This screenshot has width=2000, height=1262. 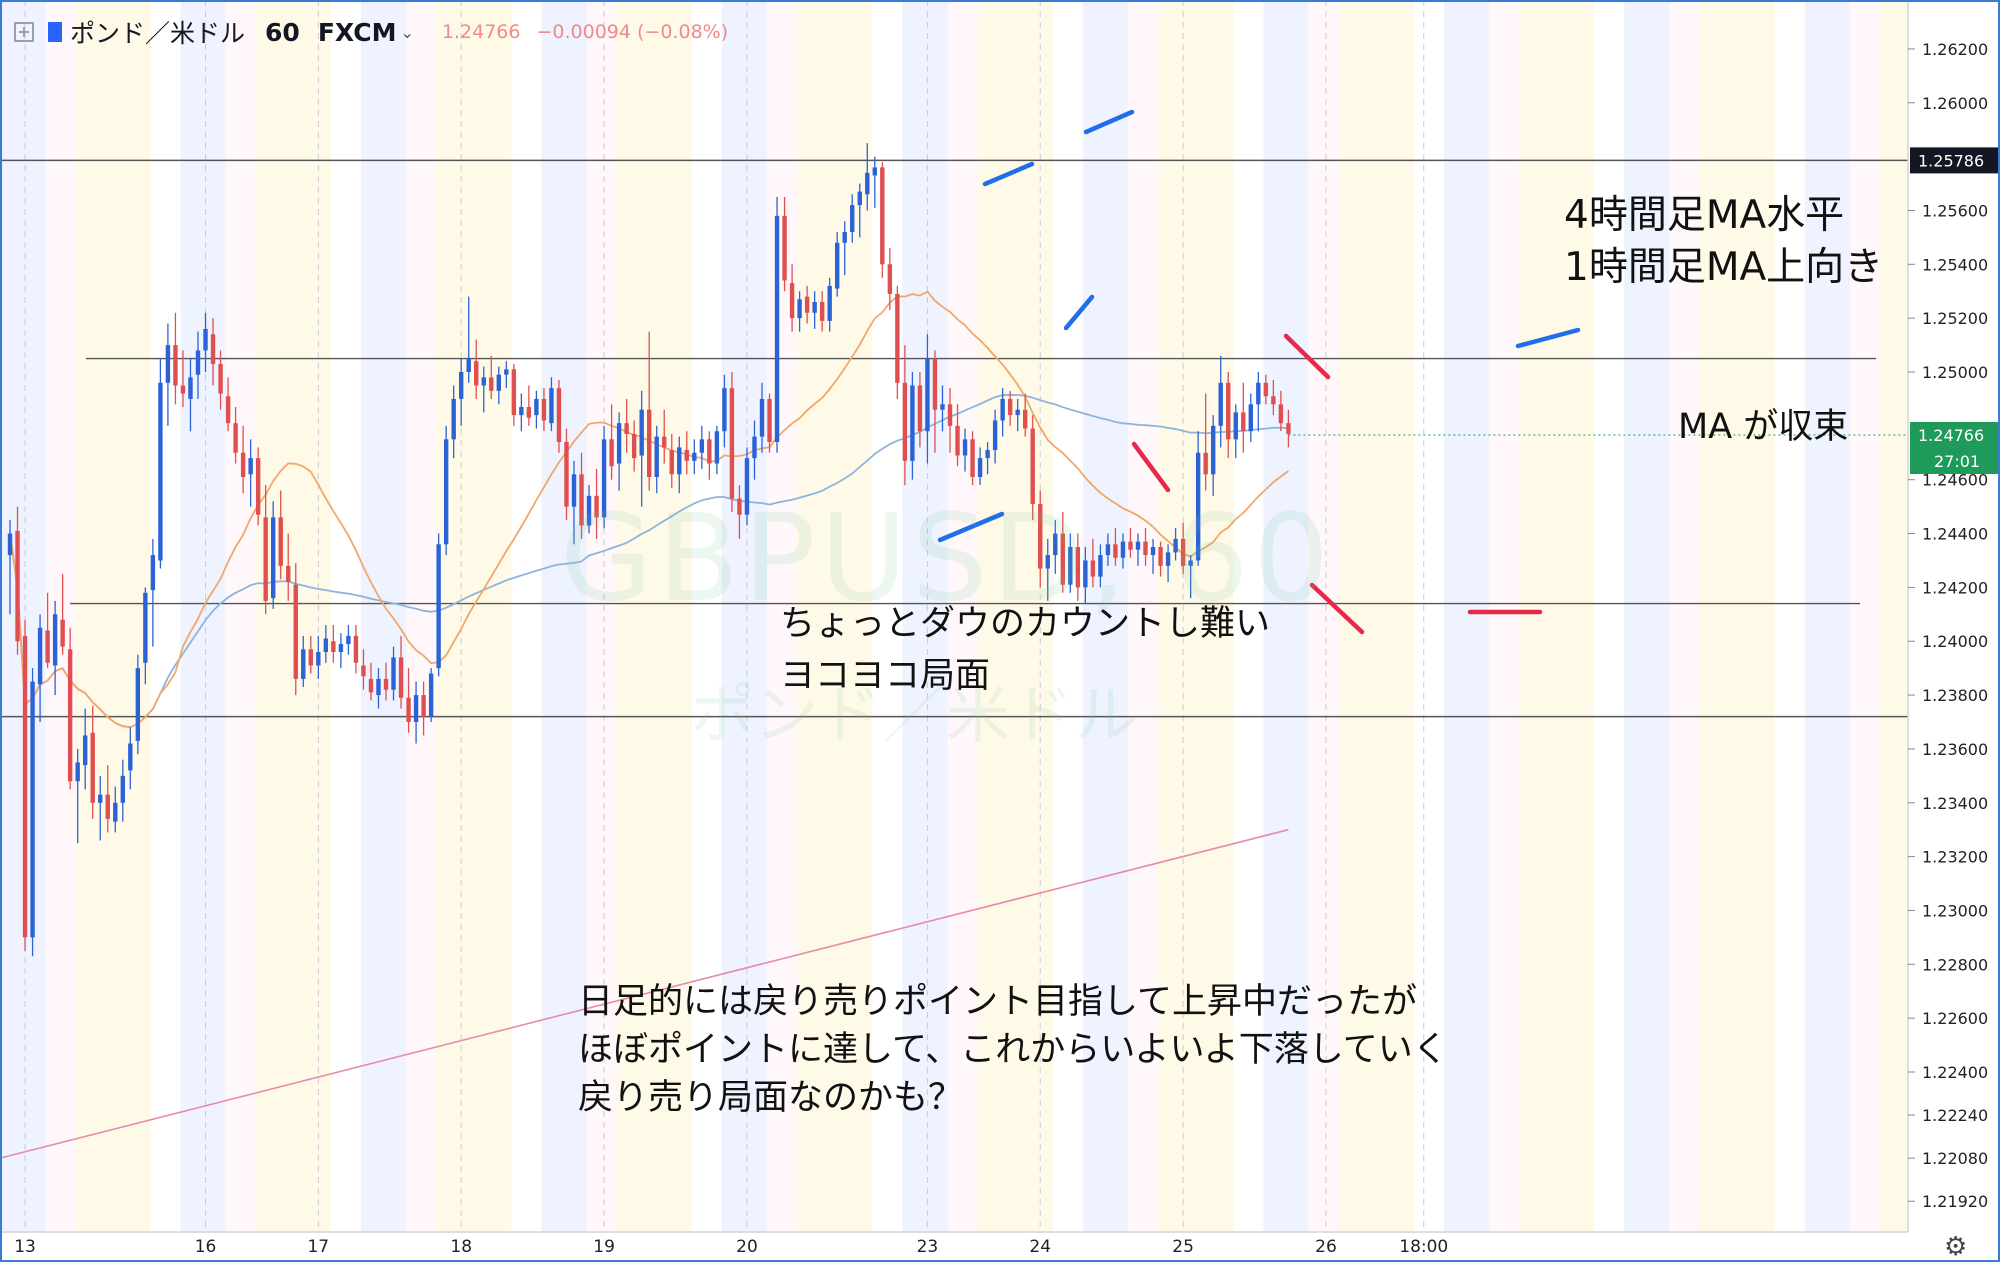 What do you see at coordinates (1956, 1247) in the screenshot?
I see `gear-icon: ⚙` at bounding box center [1956, 1247].